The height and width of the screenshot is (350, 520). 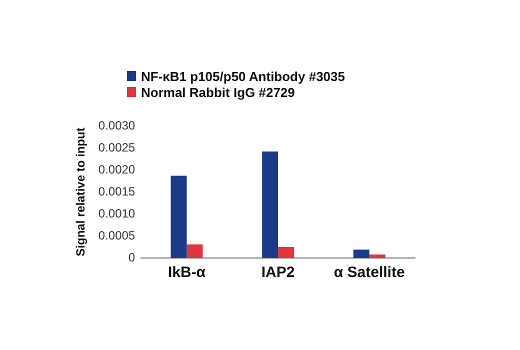 What do you see at coordinates (117, 147) in the screenshot?
I see `y-tick-label: 0.0025` at bounding box center [117, 147].